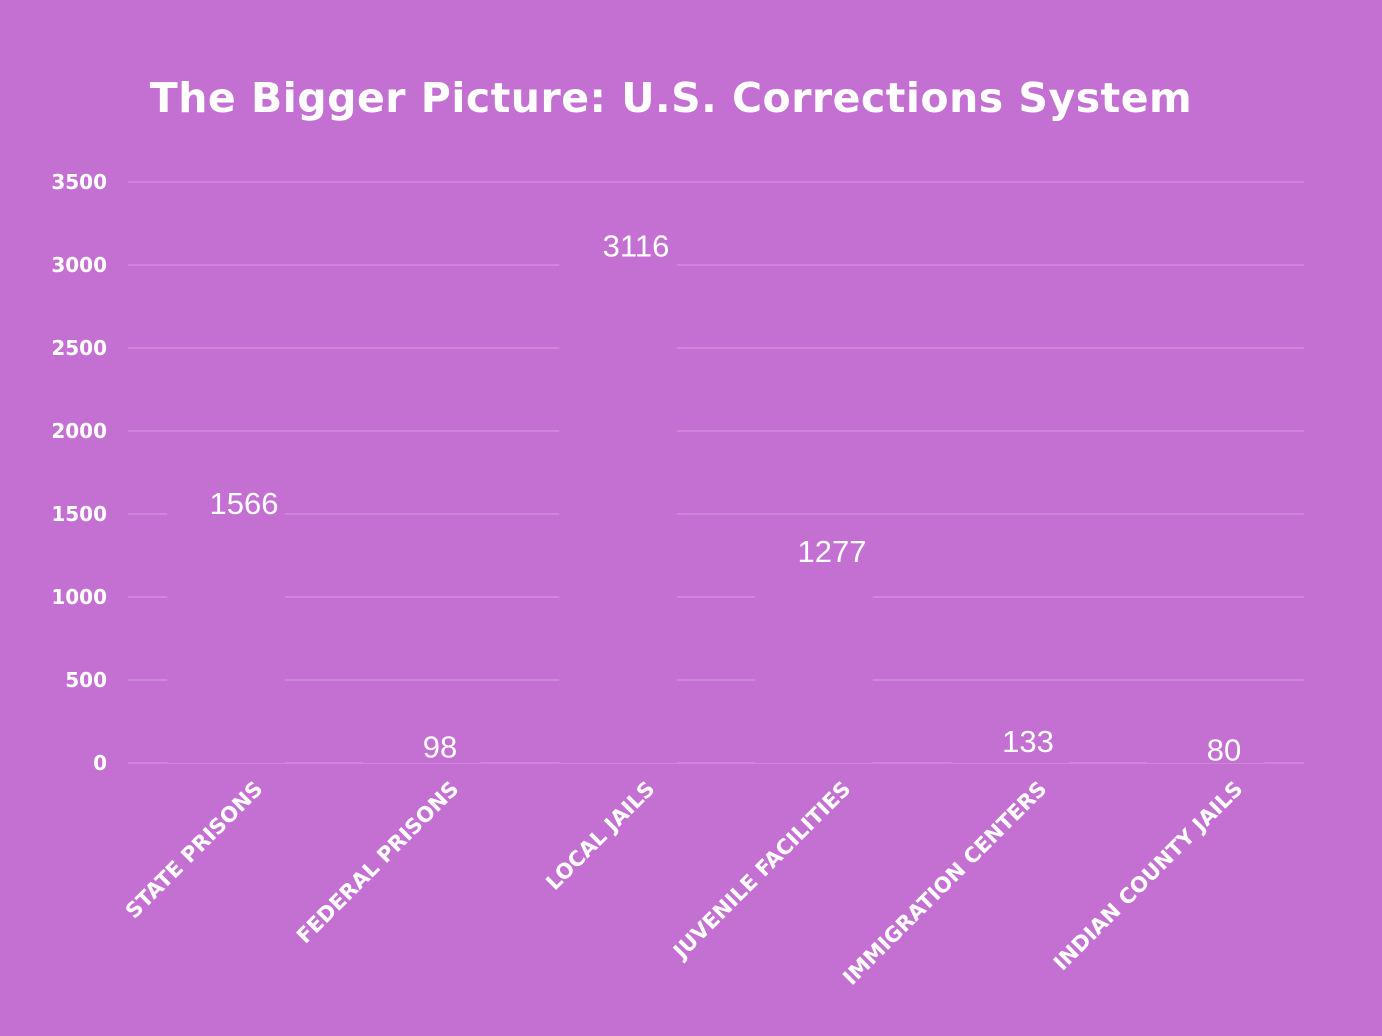  I want to click on data-label: 80, so click(1224, 750).